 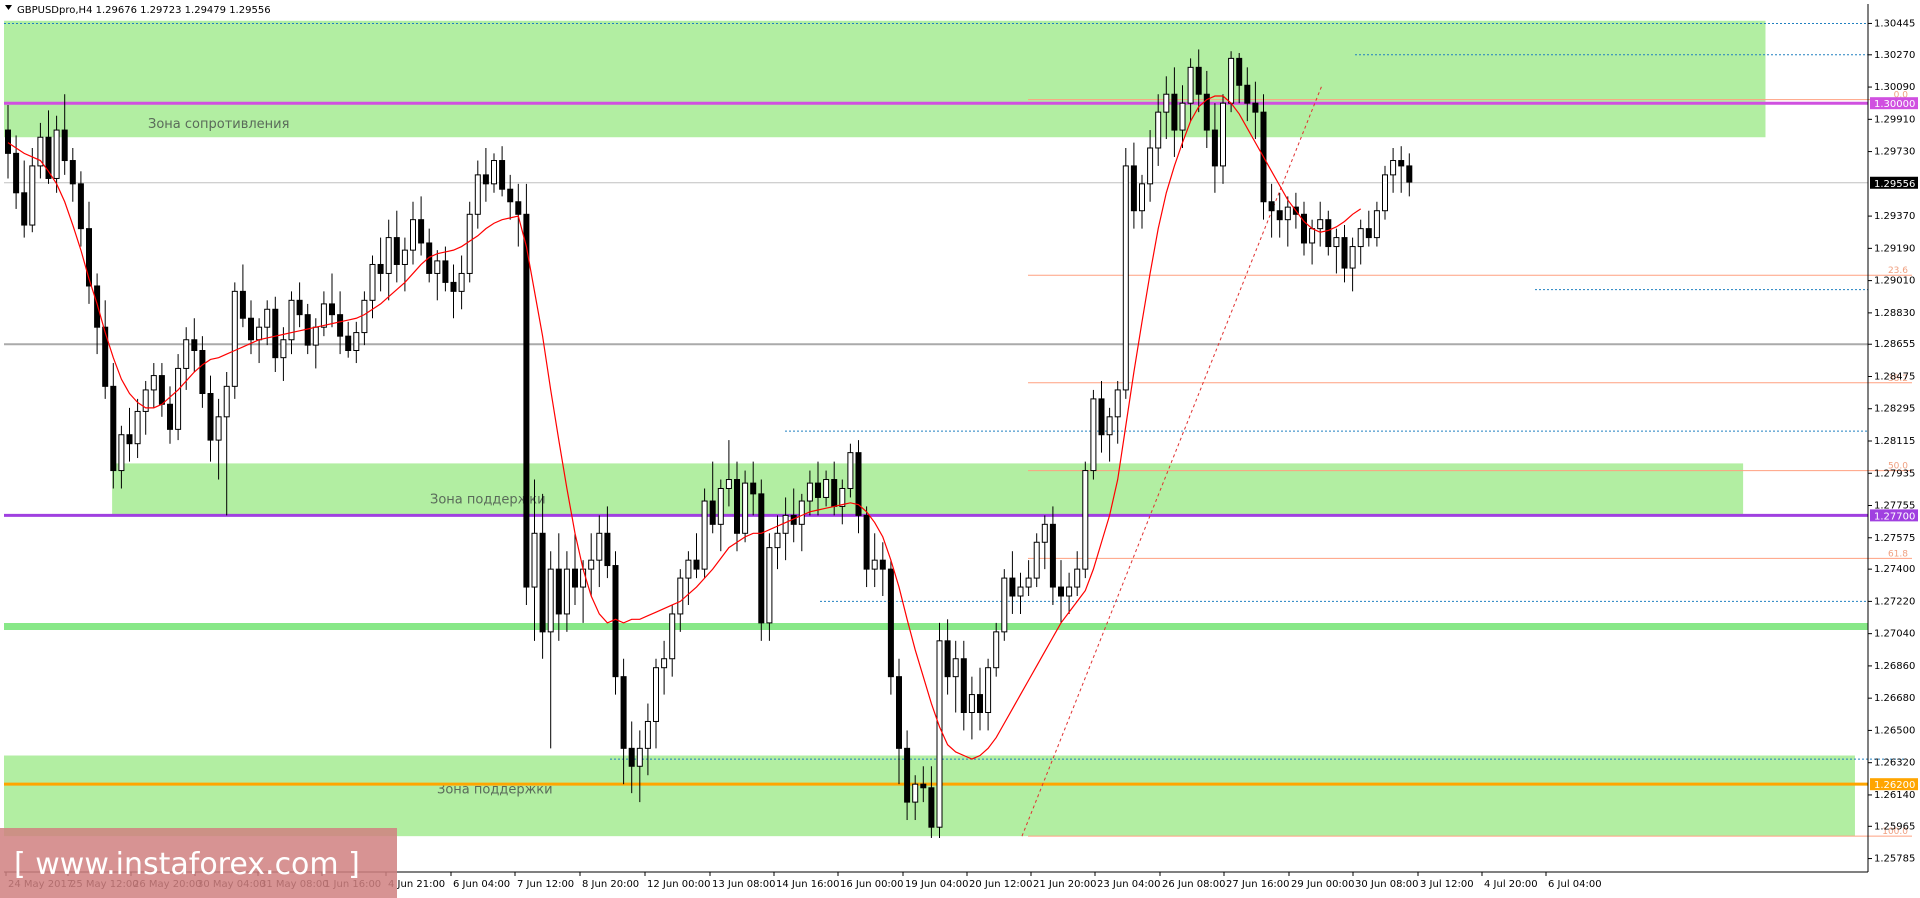 What do you see at coordinates (1894, 152) in the screenshot?
I see `y-tick-label: 1.29730` at bounding box center [1894, 152].